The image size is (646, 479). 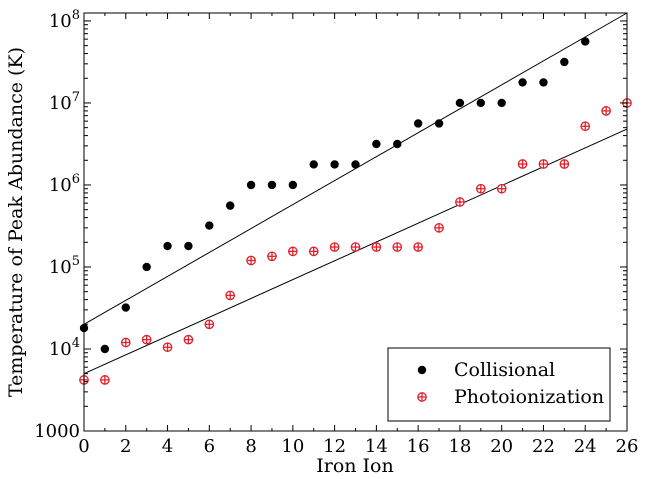 What do you see at coordinates (529, 397) in the screenshot?
I see `legend-label-photoionization: Photoionization` at bounding box center [529, 397].